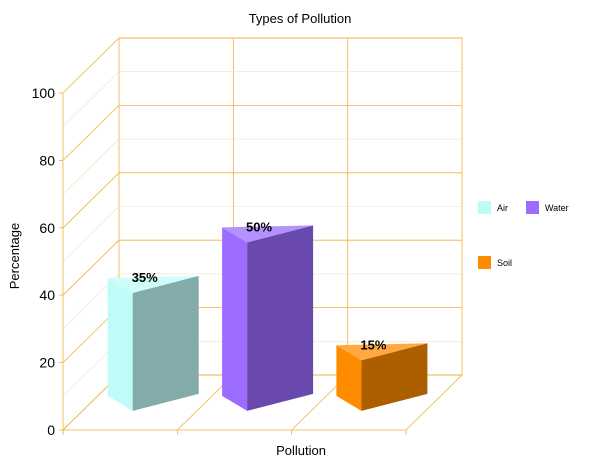  What do you see at coordinates (504, 263) in the screenshot?
I see `legend-label: Soil` at bounding box center [504, 263].